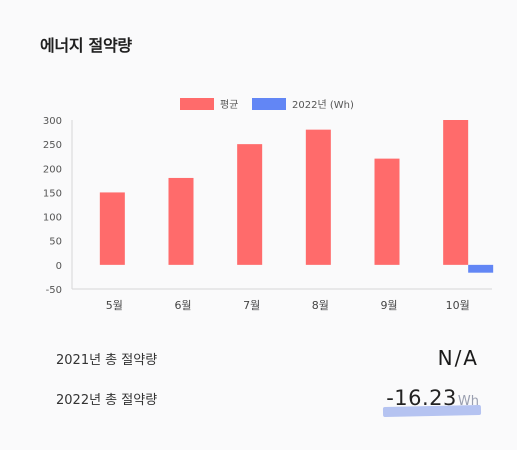 Image resolution: width=517 pixels, height=450 pixels. I want to click on legend-label: 평균, so click(229, 105).